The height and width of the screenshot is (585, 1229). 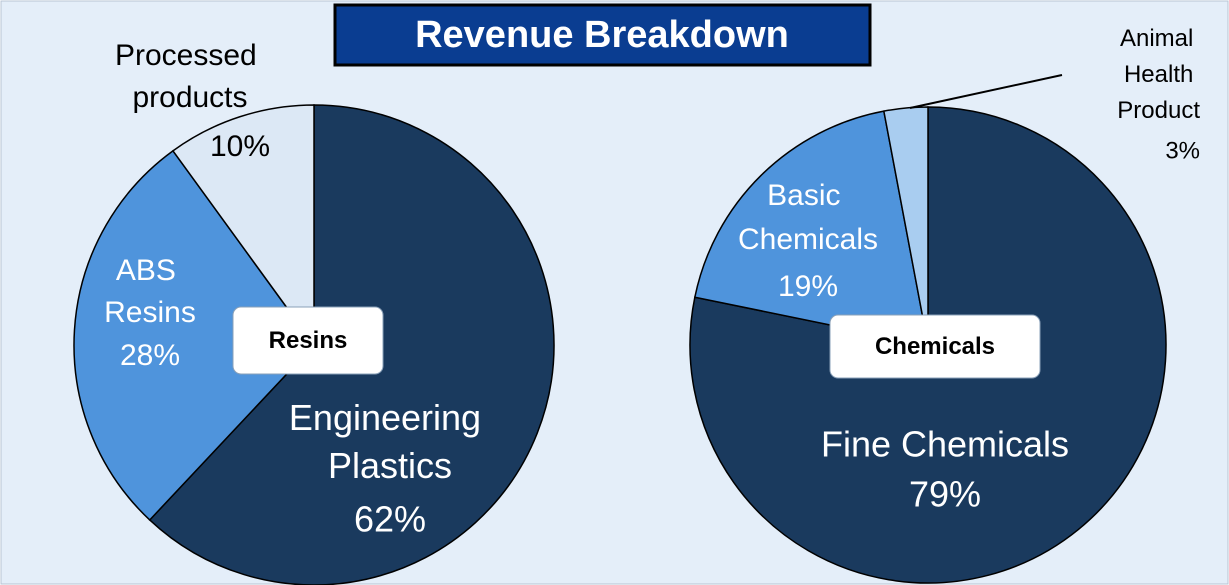 I want to click on slice-label: Processed products, so click(x=190, y=76).